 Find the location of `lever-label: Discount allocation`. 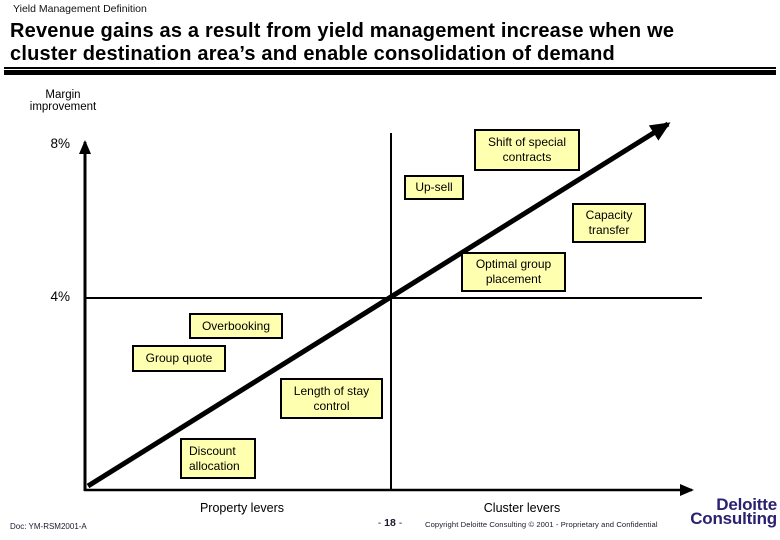

lever-label: Discount allocation is located at coordinates (214, 458).